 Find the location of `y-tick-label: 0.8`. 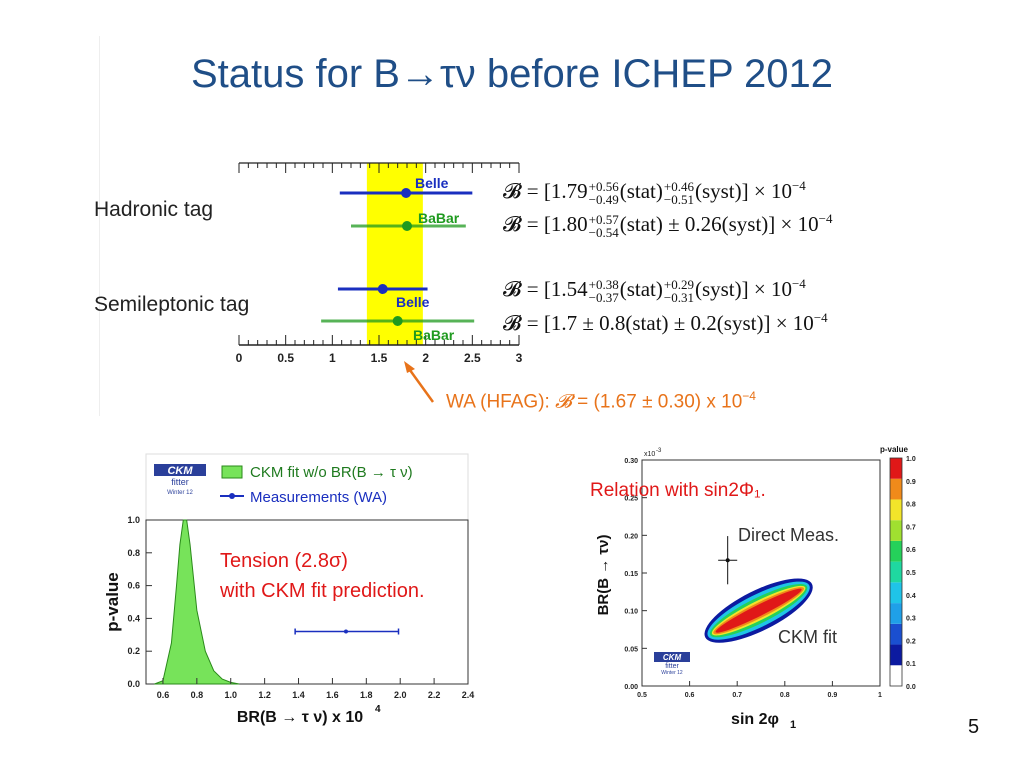

y-tick-label: 0.8 is located at coordinates (133, 553).